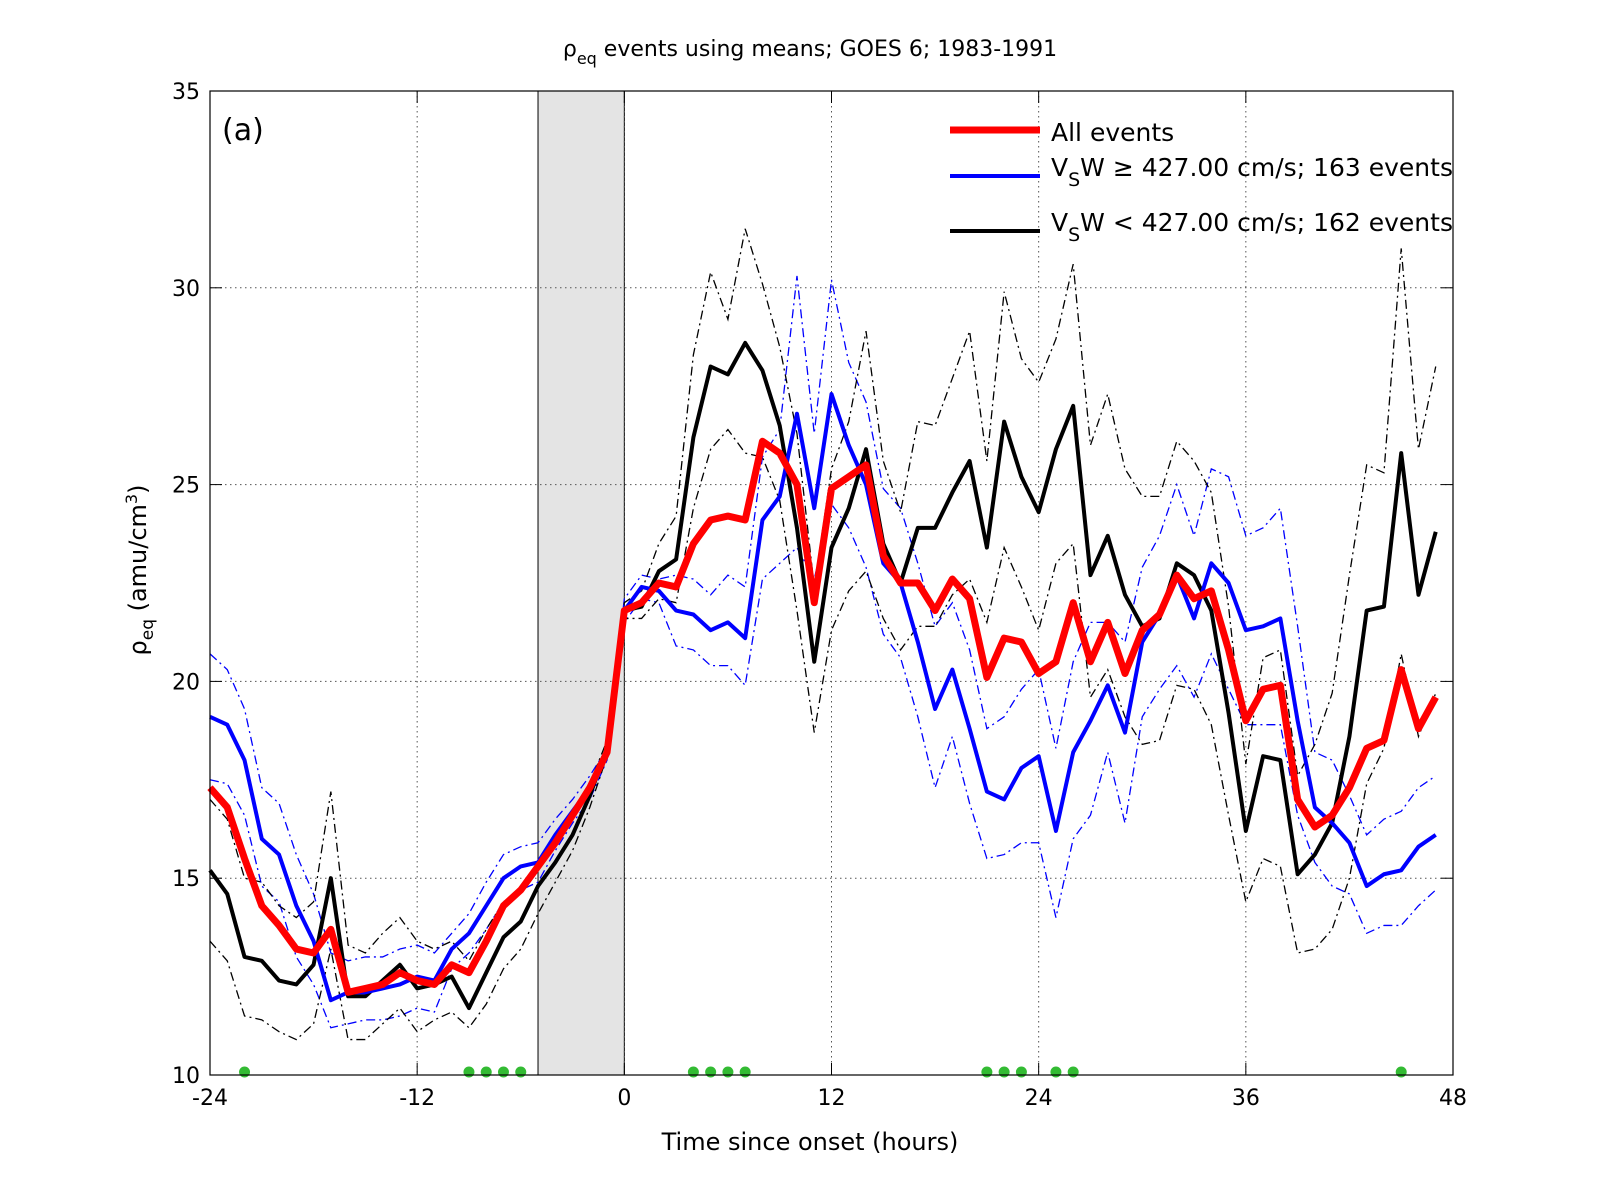 The image size is (1600, 1200). What do you see at coordinates (1252, 172) in the screenshot?
I see `legend-label-high-vsw: VSW ≥ 427.00 cm/s; 163 events` at bounding box center [1252, 172].